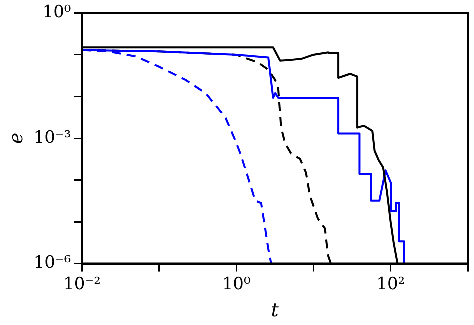 Image resolution: width=474 pixels, height=325 pixels. Describe the element at coordinates (53, 263) in the screenshot. I see `y-tick-label: 10⁻⁶` at that location.